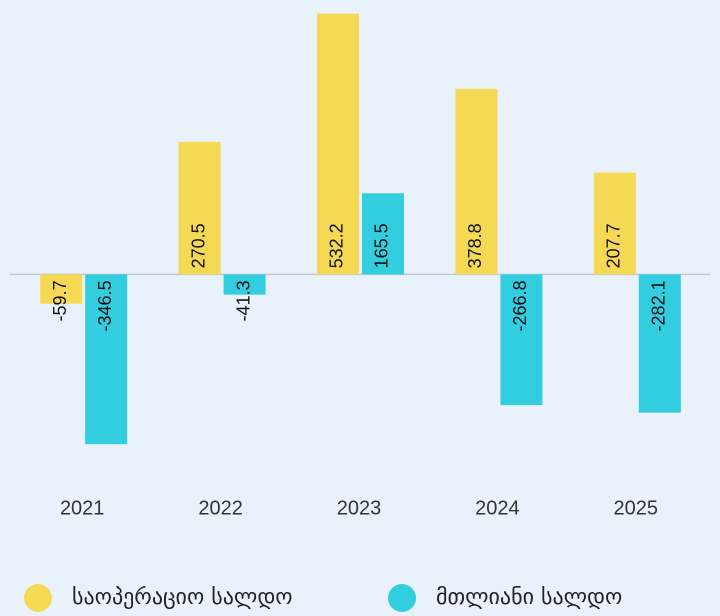 This screenshot has height=616, width=720. What do you see at coordinates (60, 300) in the screenshot?
I see `data-label: -59.7` at bounding box center [60, 300].